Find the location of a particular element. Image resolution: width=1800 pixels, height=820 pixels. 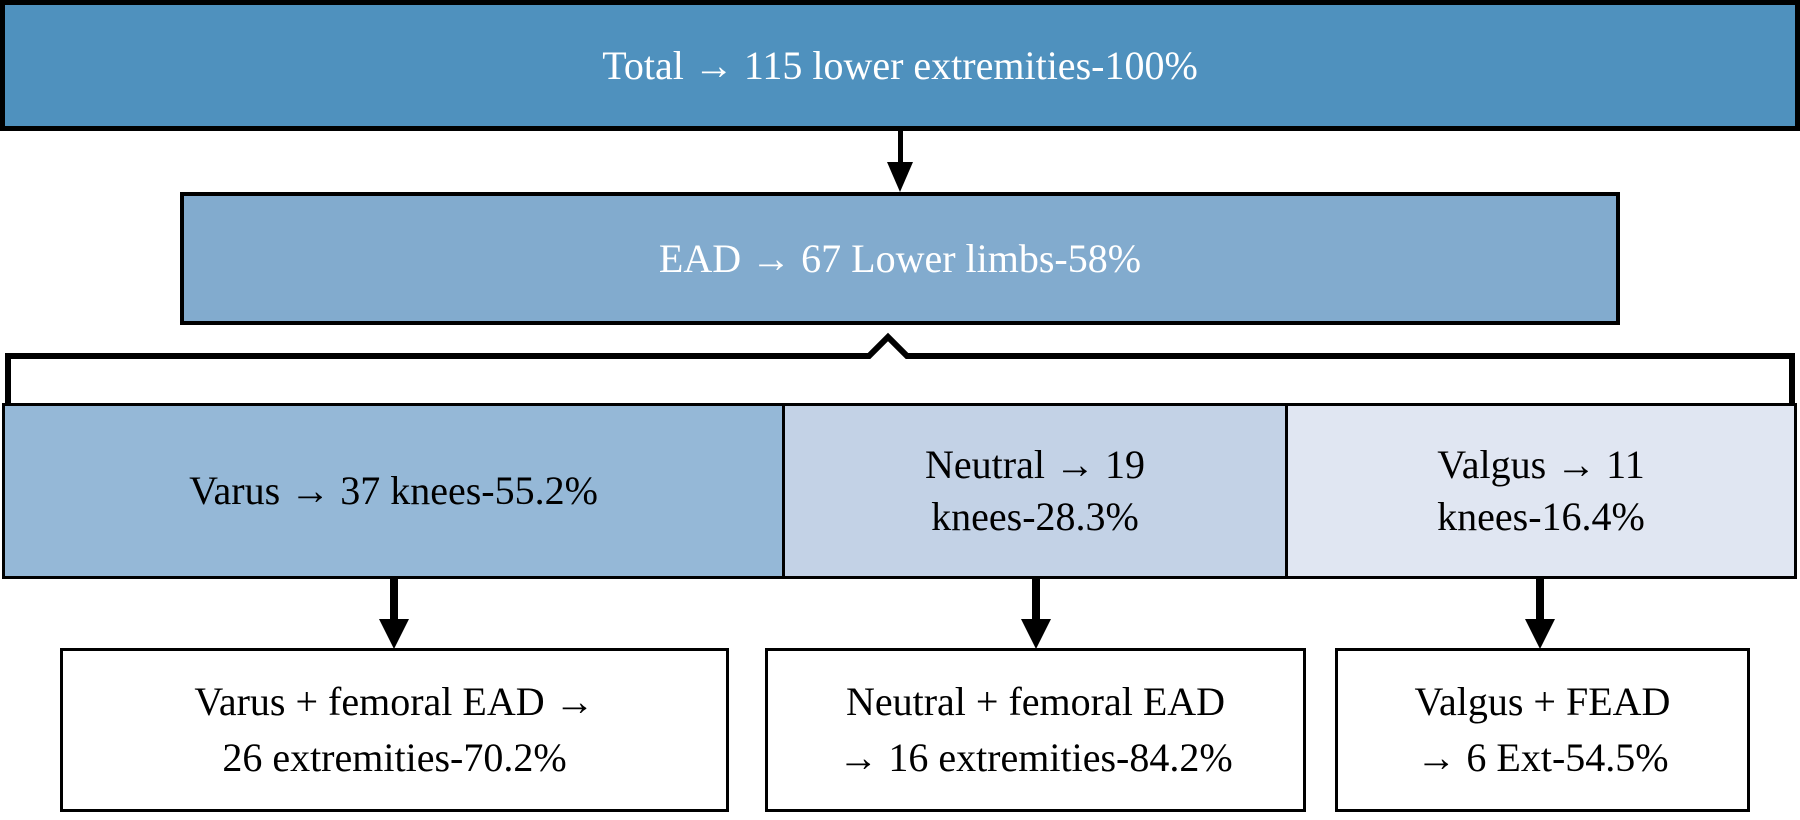

valgus-fead-label-line1: Valgus + FEAD is located at coordinates (1542, 701).